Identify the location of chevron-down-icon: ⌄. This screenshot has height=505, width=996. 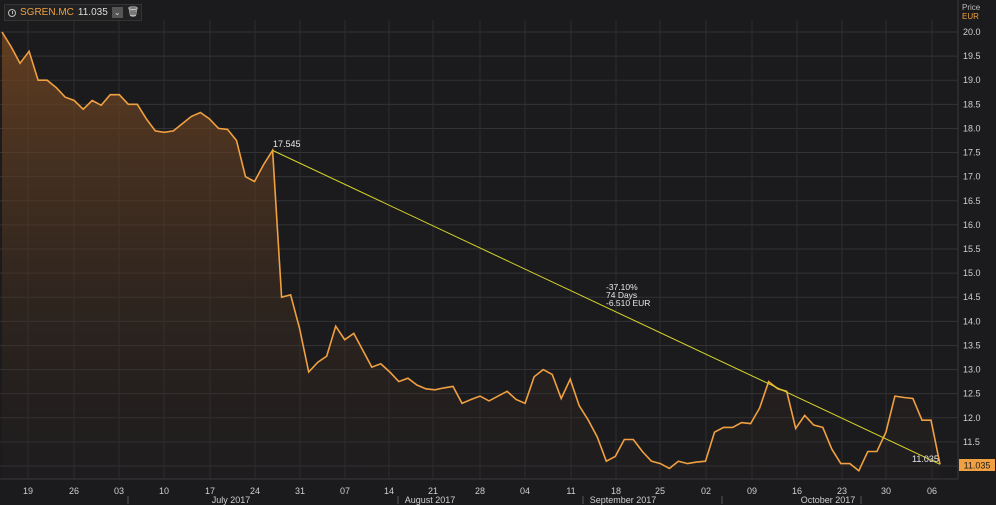
(117, 12).